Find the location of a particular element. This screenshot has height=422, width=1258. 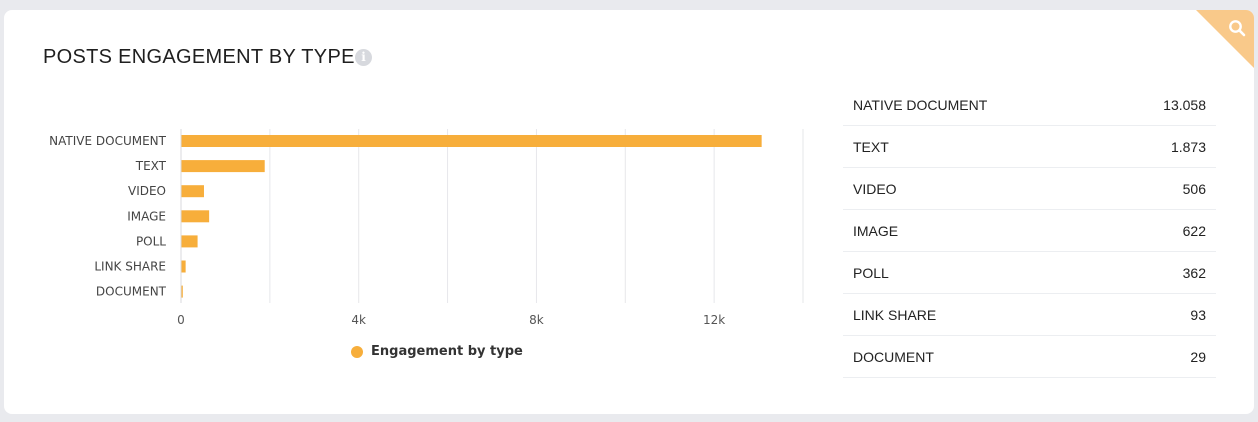

row-label: DOCUMENT is located at coordinates (893, 356).